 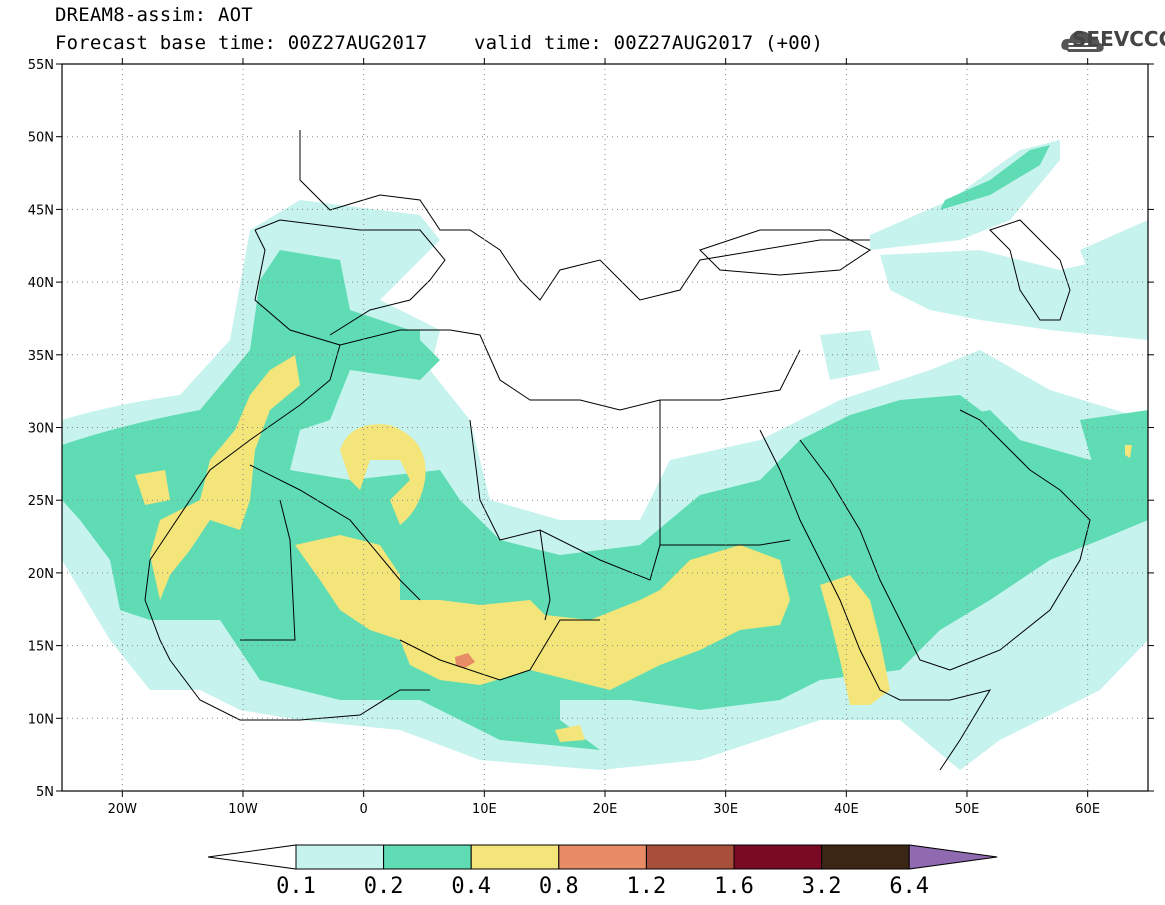 I want to click on colorbar-label: 6.4, so click(x=909, y=886).